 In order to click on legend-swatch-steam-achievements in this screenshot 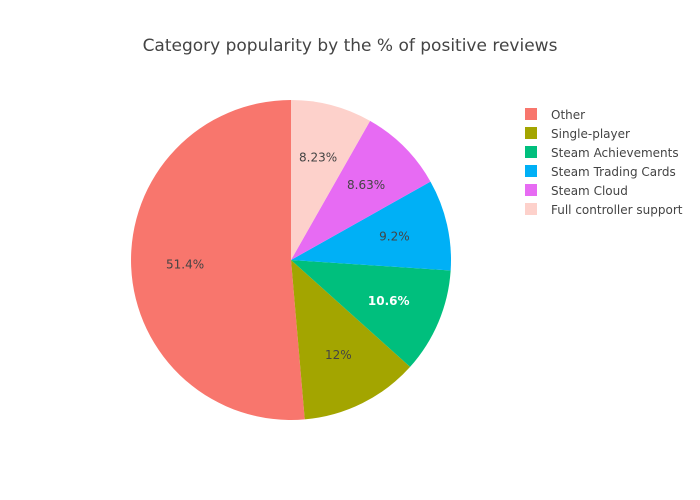, I will do `click(531, 152)`.